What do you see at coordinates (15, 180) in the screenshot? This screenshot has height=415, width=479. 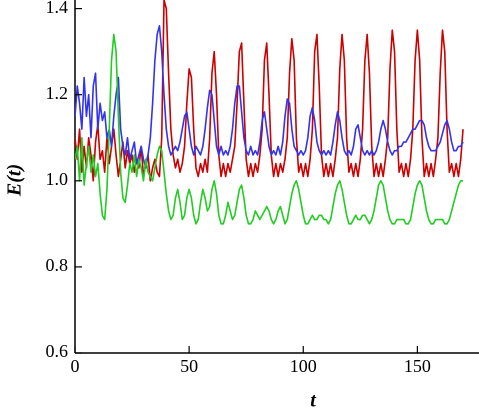 I see `y-axis-title: E(t)` at bounding box center [15, 180].